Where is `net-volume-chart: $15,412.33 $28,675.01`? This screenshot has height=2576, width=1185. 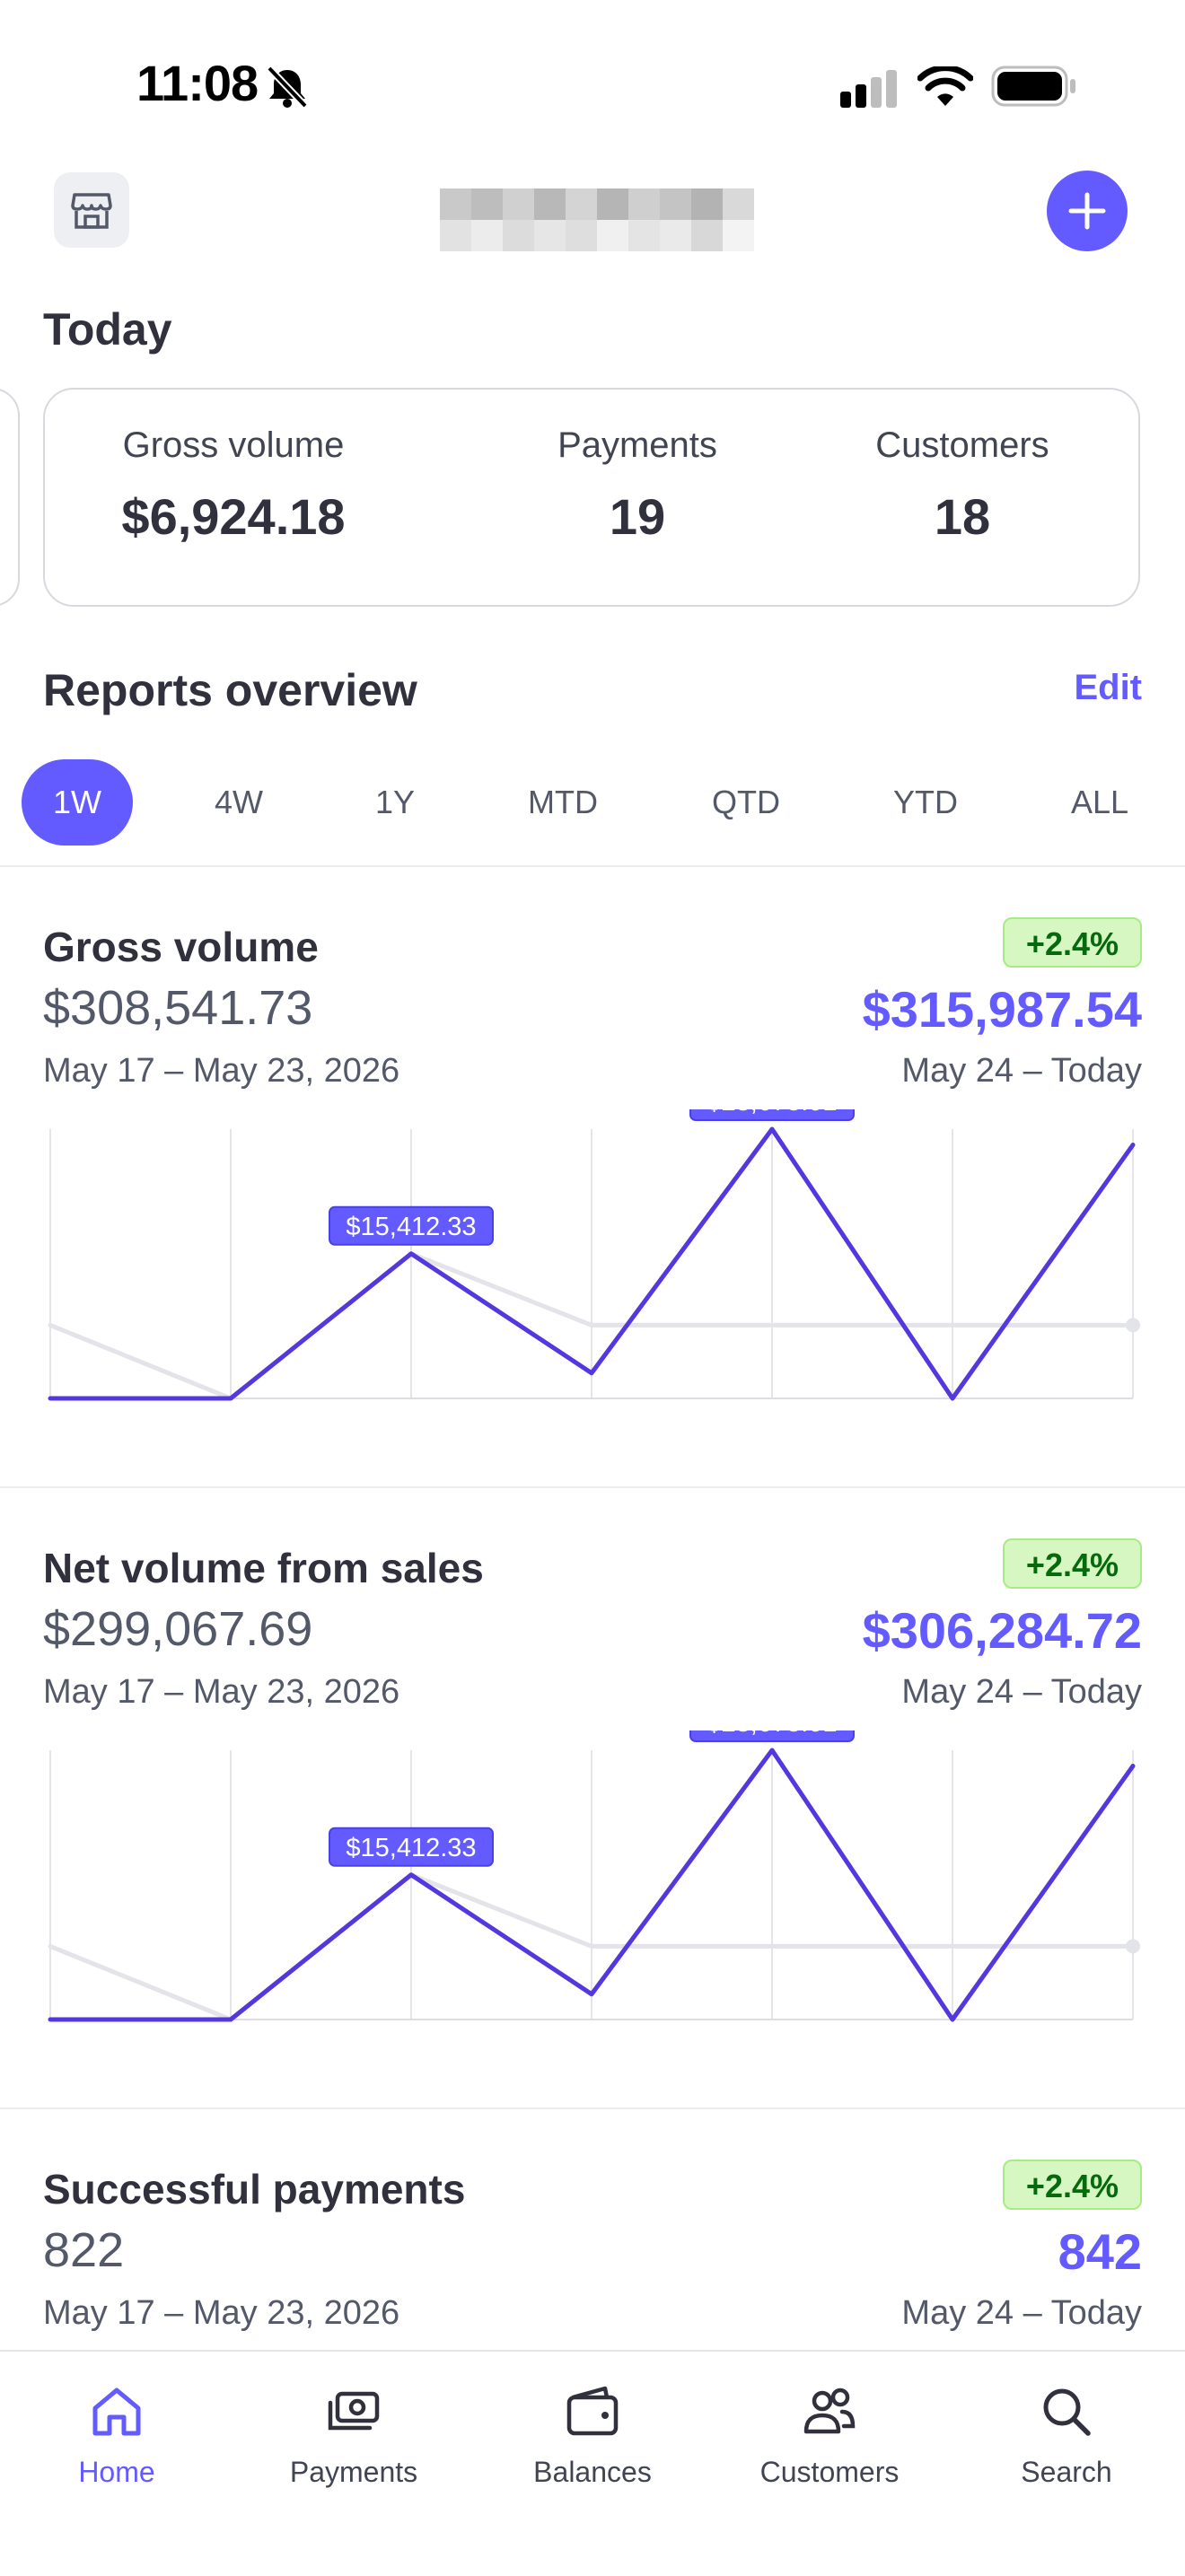 net-volume-chart: $15,412.33 $28,675.01 is located at coordinates (592, 1883).